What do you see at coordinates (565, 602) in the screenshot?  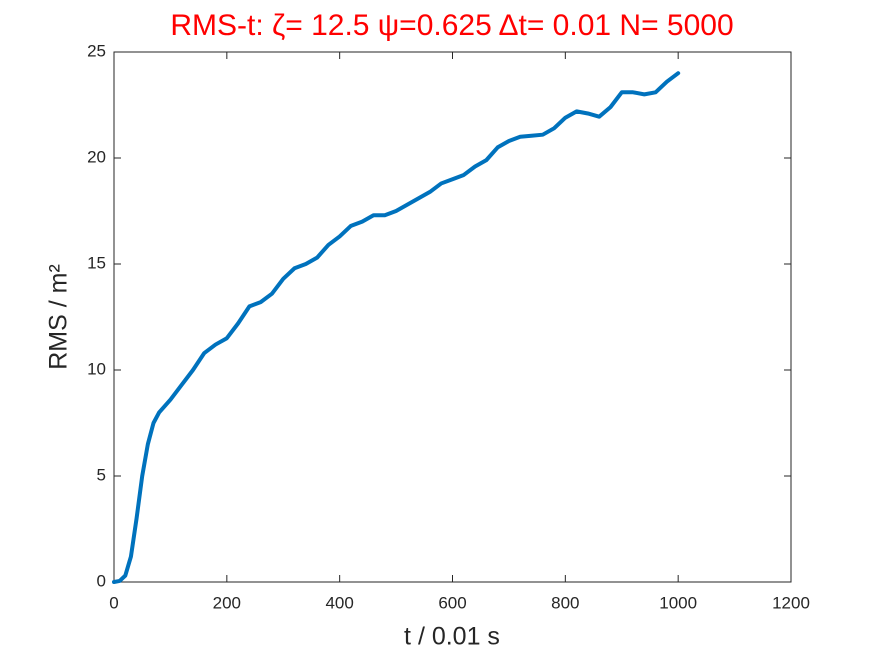 I see `x-tick-label: 800` at bounding box center [565, 602].